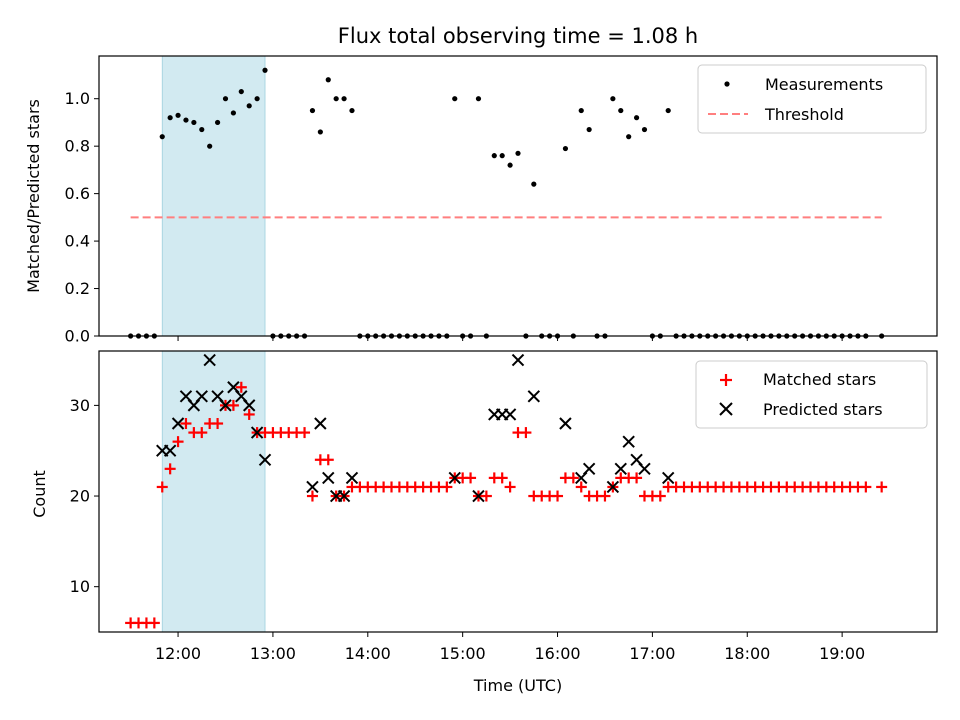 The image size is (960, 720). I want to click on y-tick-label: 0.4, so click(77, 241).